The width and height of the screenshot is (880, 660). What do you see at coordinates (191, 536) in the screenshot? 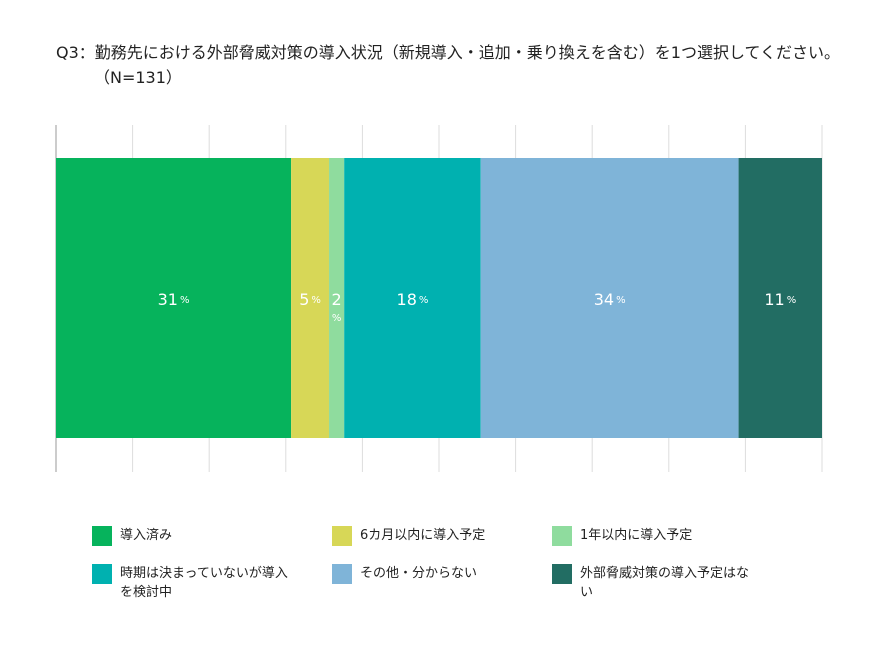
I see `legend-item: 導入済み` at bounding box center [191, 536].